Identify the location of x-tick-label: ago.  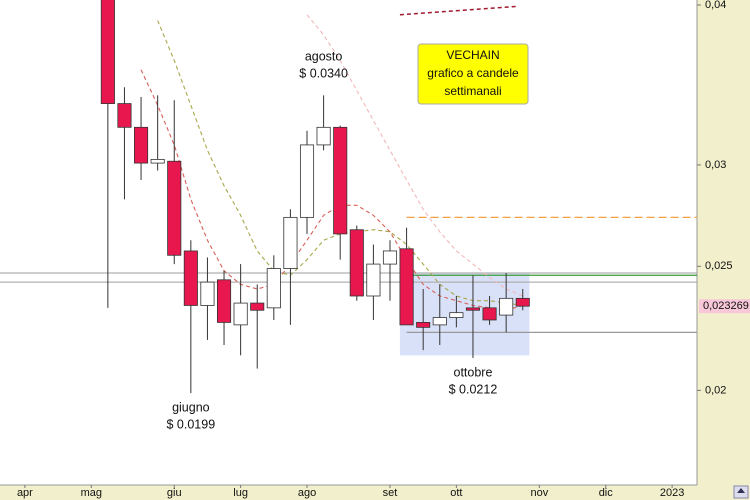
(307, 493).